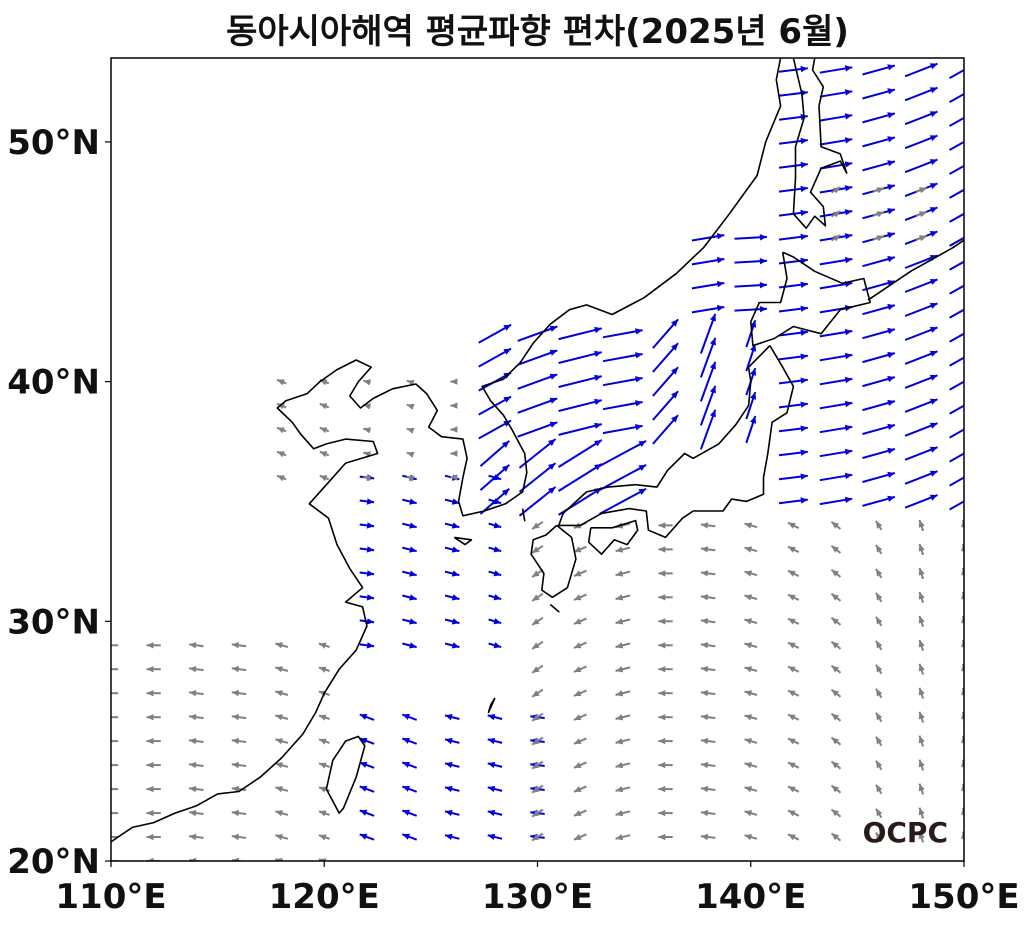  I want to click on y-axis: 20°N 30°N 40°N 50°N, so click(59, 502).